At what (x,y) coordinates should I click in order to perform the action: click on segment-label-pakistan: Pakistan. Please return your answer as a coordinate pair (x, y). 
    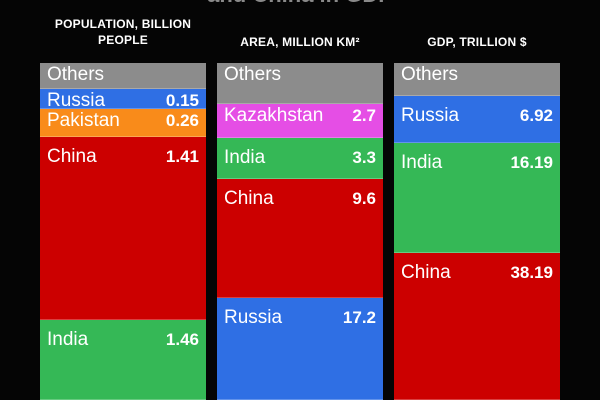
    Looking at the image, I should click on (83, 120).